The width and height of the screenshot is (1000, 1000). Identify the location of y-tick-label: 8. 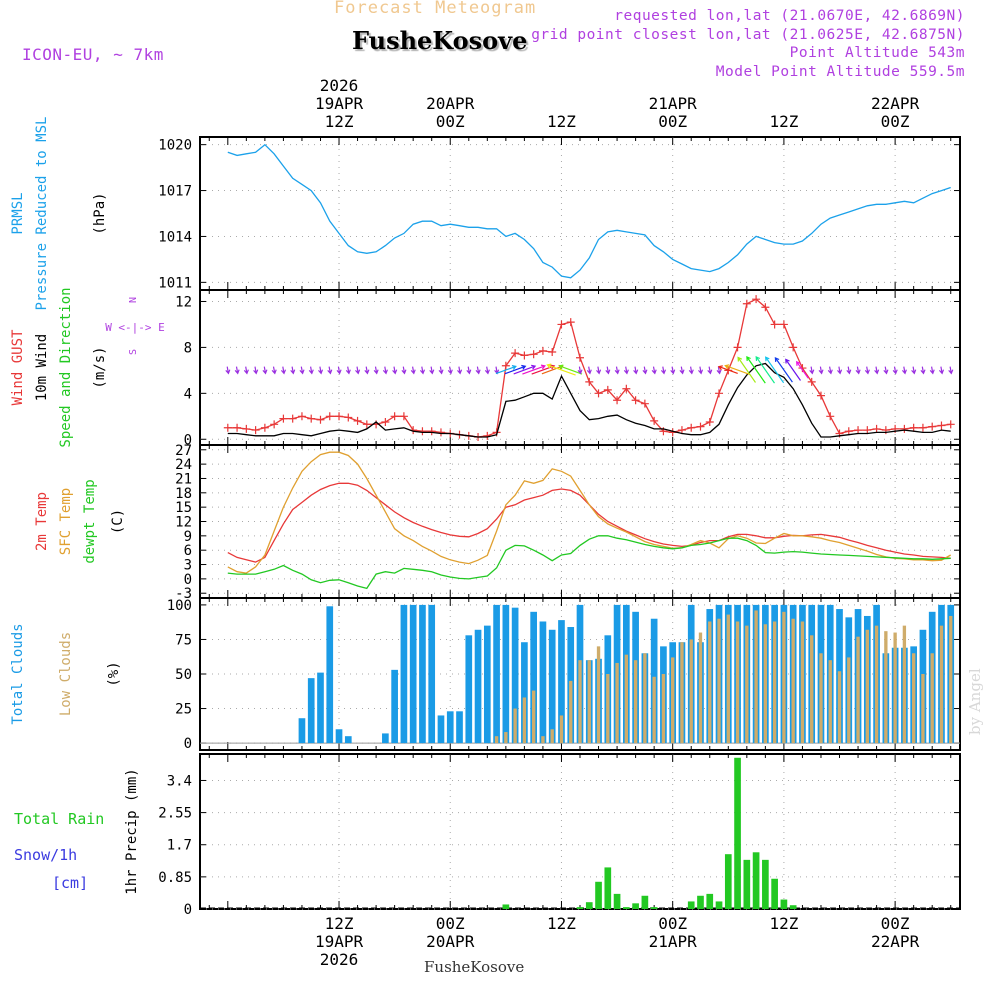
(188, 348).